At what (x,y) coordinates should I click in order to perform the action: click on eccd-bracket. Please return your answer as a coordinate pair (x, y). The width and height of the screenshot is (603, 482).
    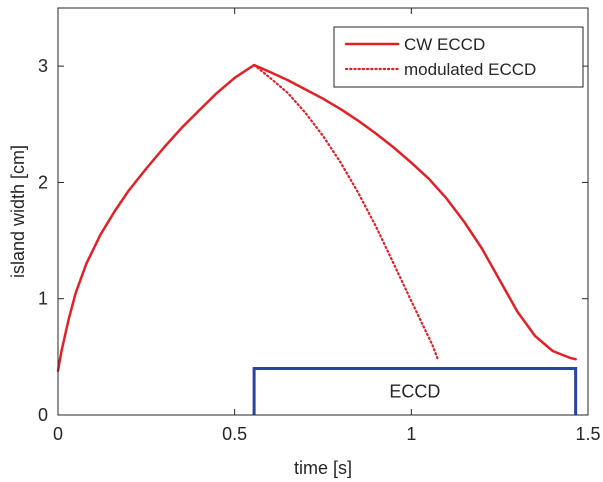
    Looking at the image, I should click on (415, 390).